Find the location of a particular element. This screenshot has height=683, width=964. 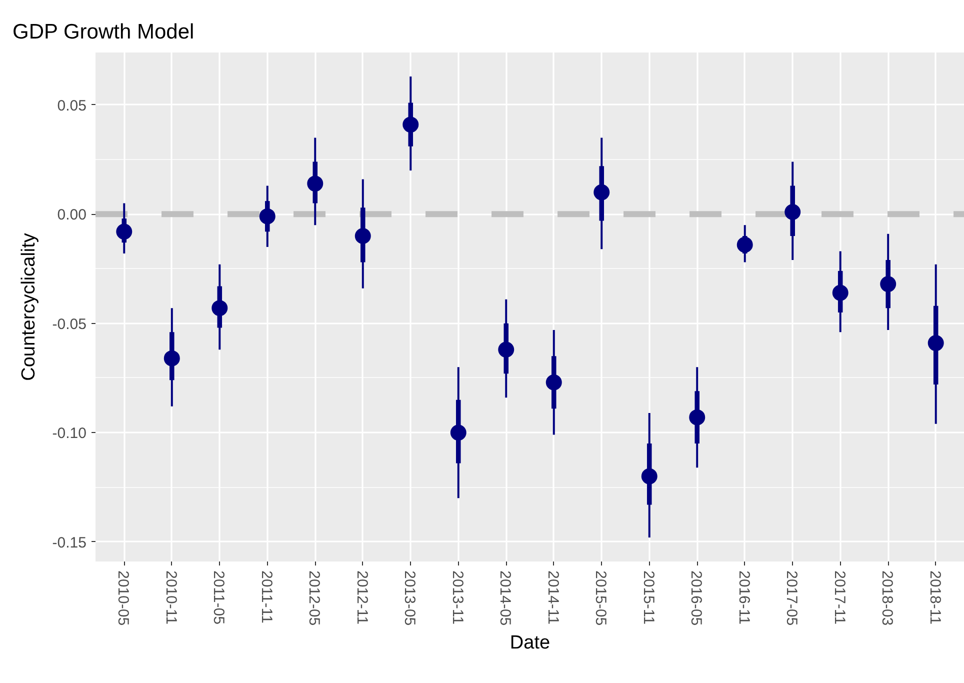

y-axis-title: Countercyclicality is located at coordinates (29, 306).